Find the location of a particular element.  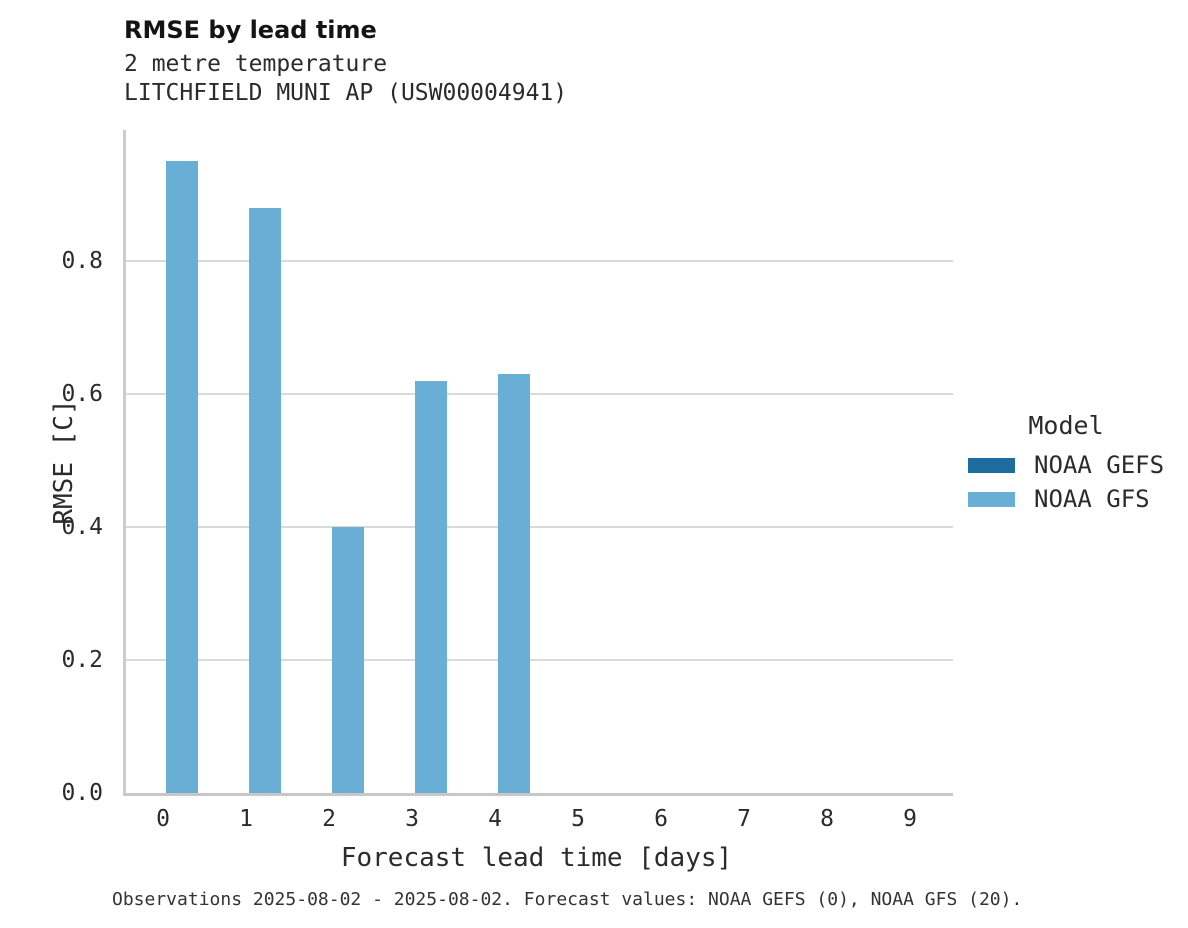

legend-item-label: NOAA GEFS is located at coordinates (1099, 465).